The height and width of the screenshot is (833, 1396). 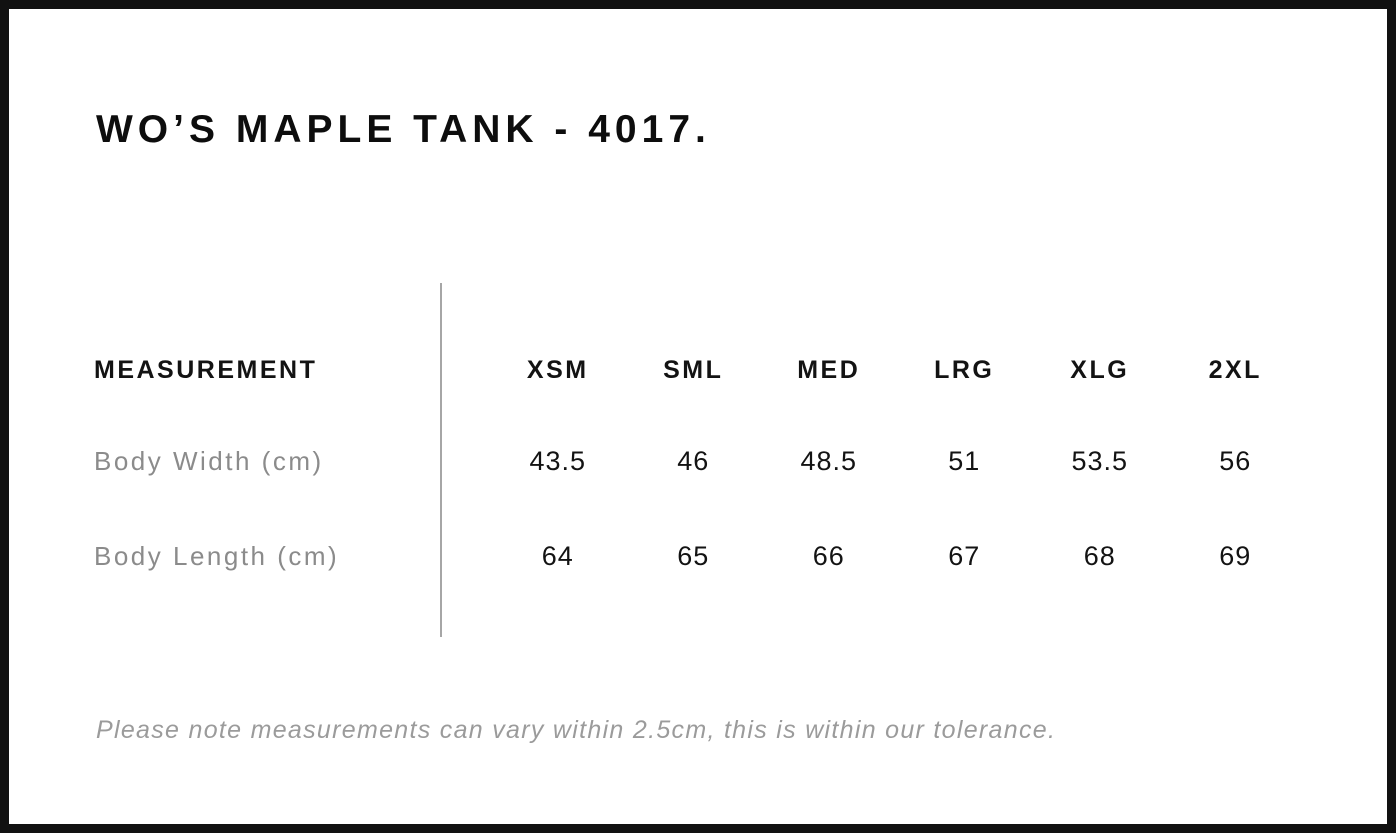 I want to click on product-title: WO’S MAPLE TANK - 4017., so click(x=403, y=129).